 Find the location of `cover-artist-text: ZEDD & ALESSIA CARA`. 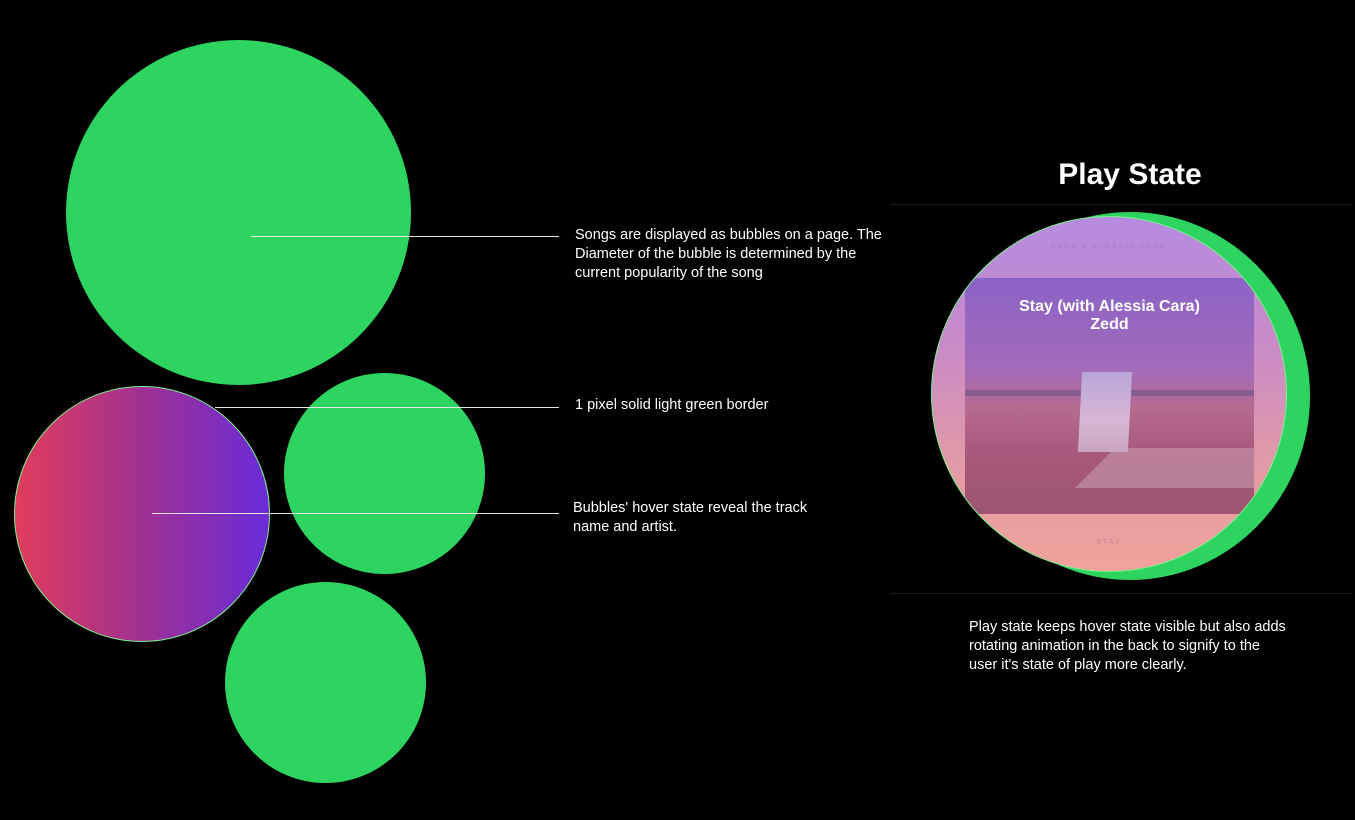

cover-artist-text: ZEDD & ALESSIA CARA is located at coordinates (1109, 246).